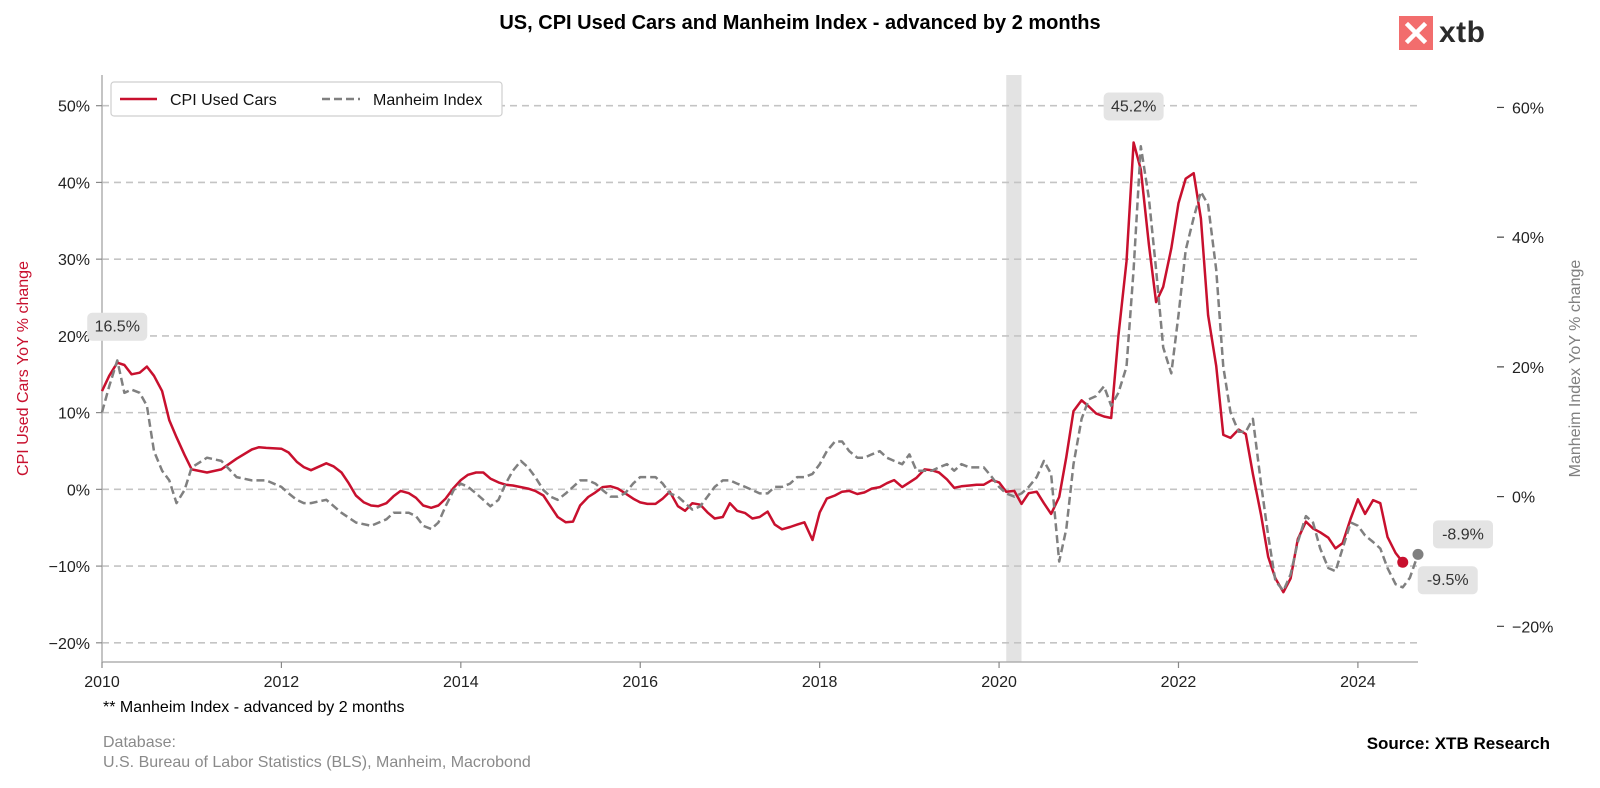 The image size is (1600, 788). I want to click on recession-shade, so click(1014, 368).